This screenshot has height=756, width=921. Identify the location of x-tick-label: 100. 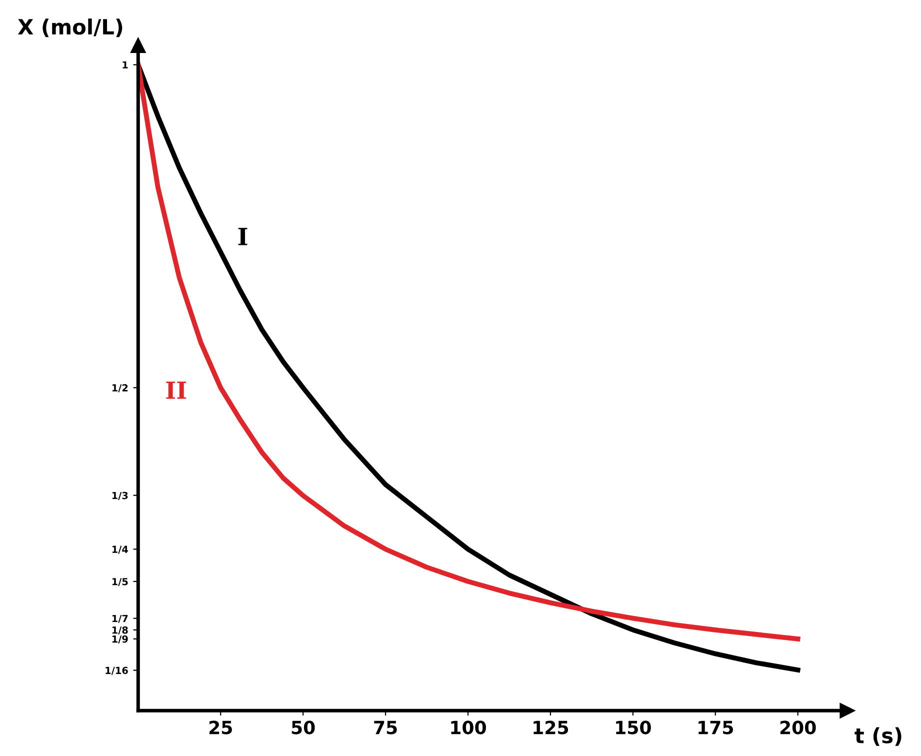
(468, 727).